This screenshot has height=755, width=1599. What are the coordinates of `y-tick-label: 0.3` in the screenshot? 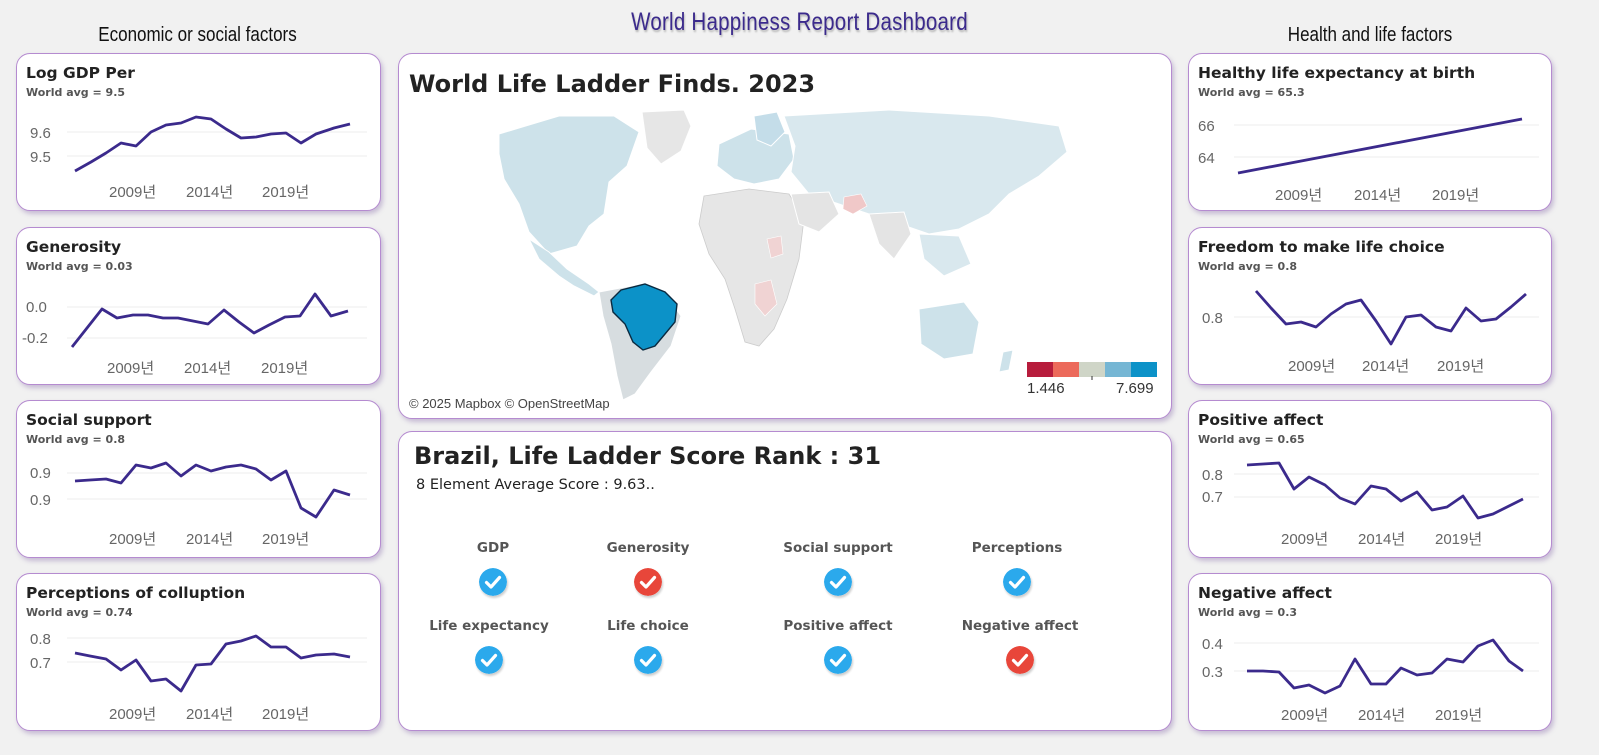 It's located at (1212, 672).